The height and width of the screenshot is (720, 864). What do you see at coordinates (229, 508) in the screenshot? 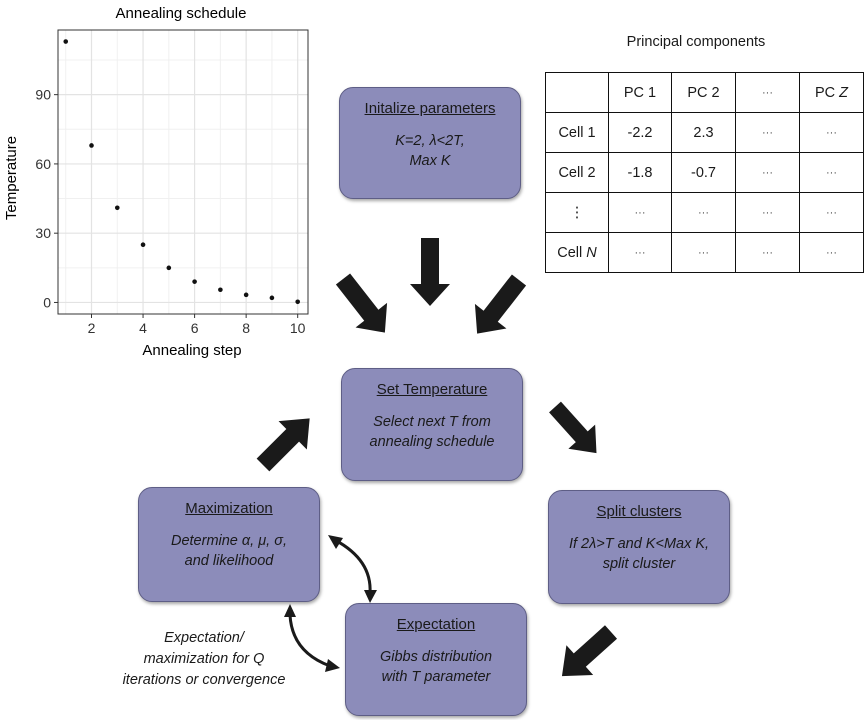
I see `box-title: Maximization` at bounding box center [229, 508].